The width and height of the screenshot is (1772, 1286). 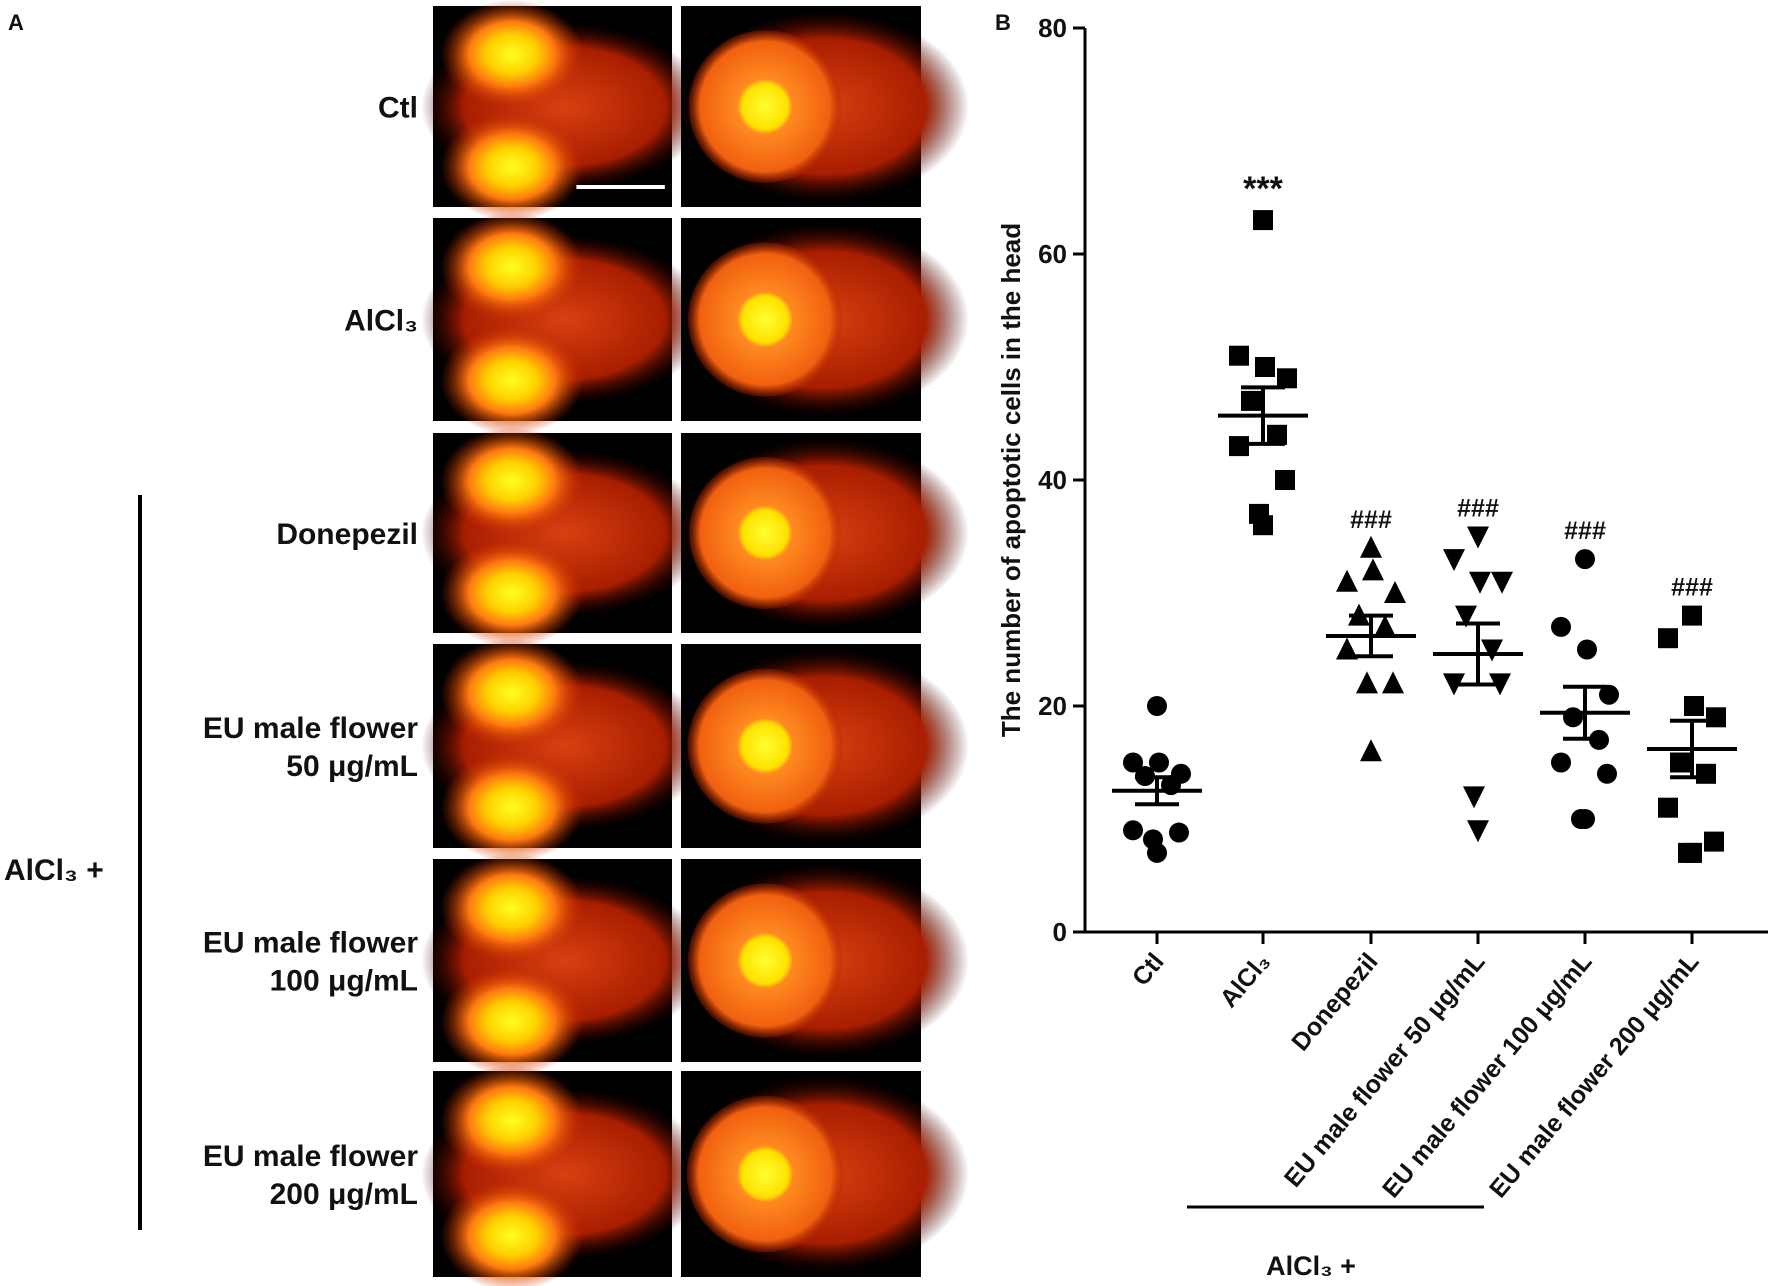 I want to click on significance: ***, so click(x=1263, y=189).